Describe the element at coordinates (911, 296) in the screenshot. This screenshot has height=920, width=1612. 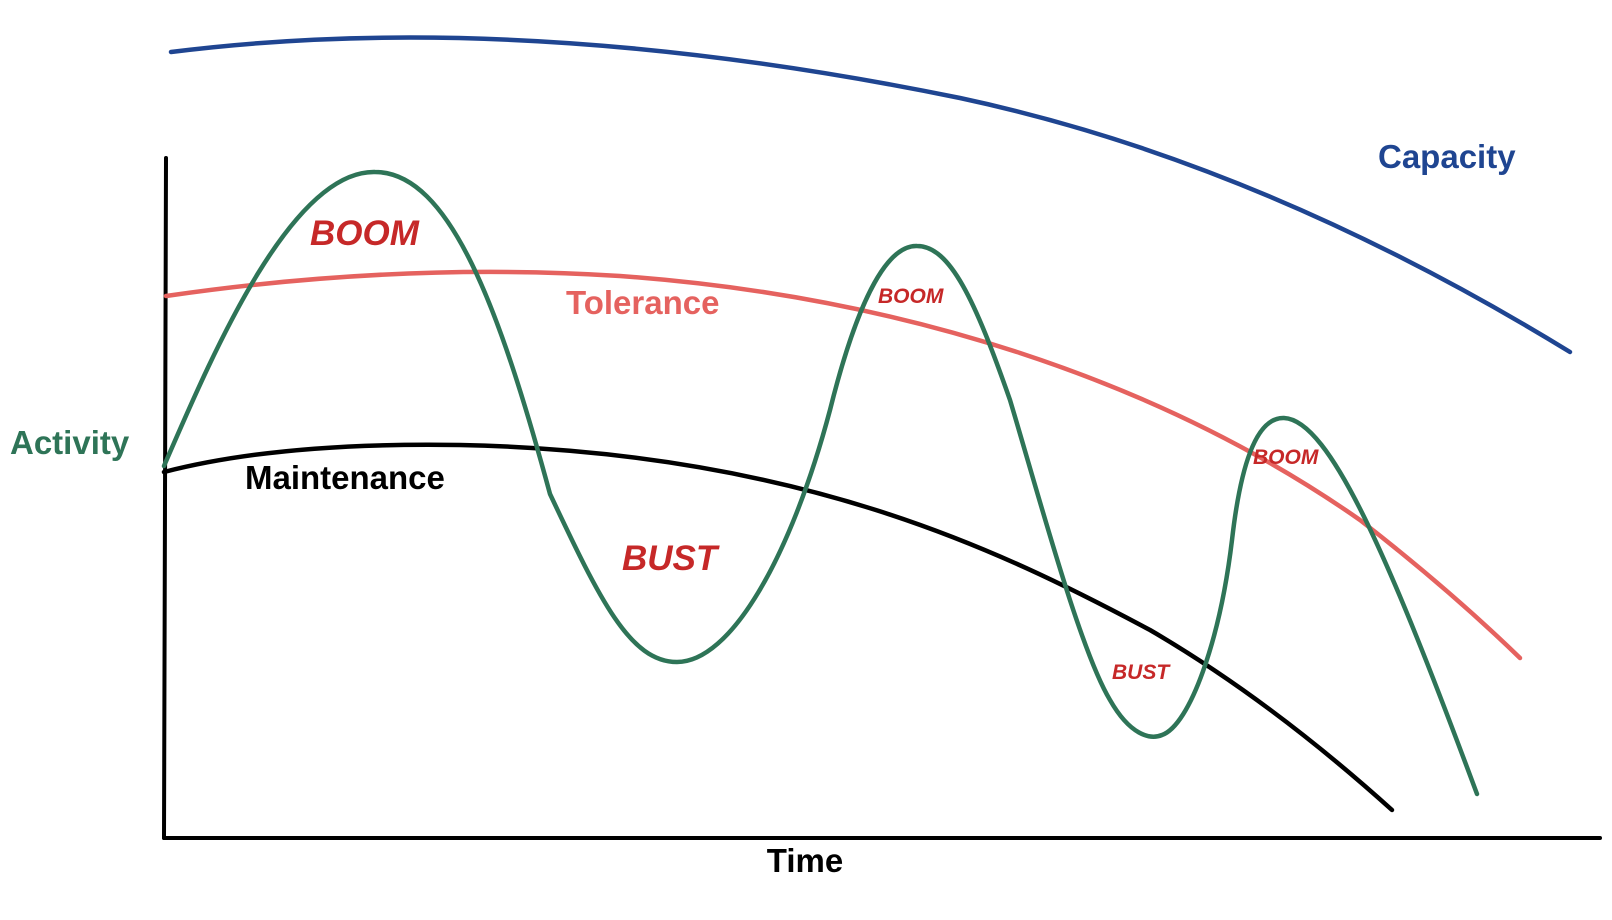
I see `boom-label-2: BOOM` at that location.